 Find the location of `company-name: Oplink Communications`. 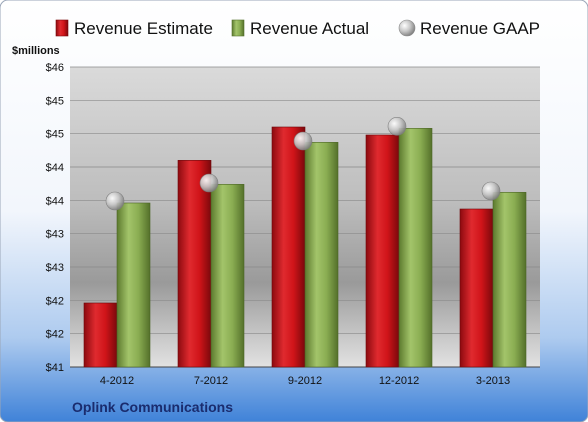

company-name: Oplink Communications is located at coordinates (152, 407).